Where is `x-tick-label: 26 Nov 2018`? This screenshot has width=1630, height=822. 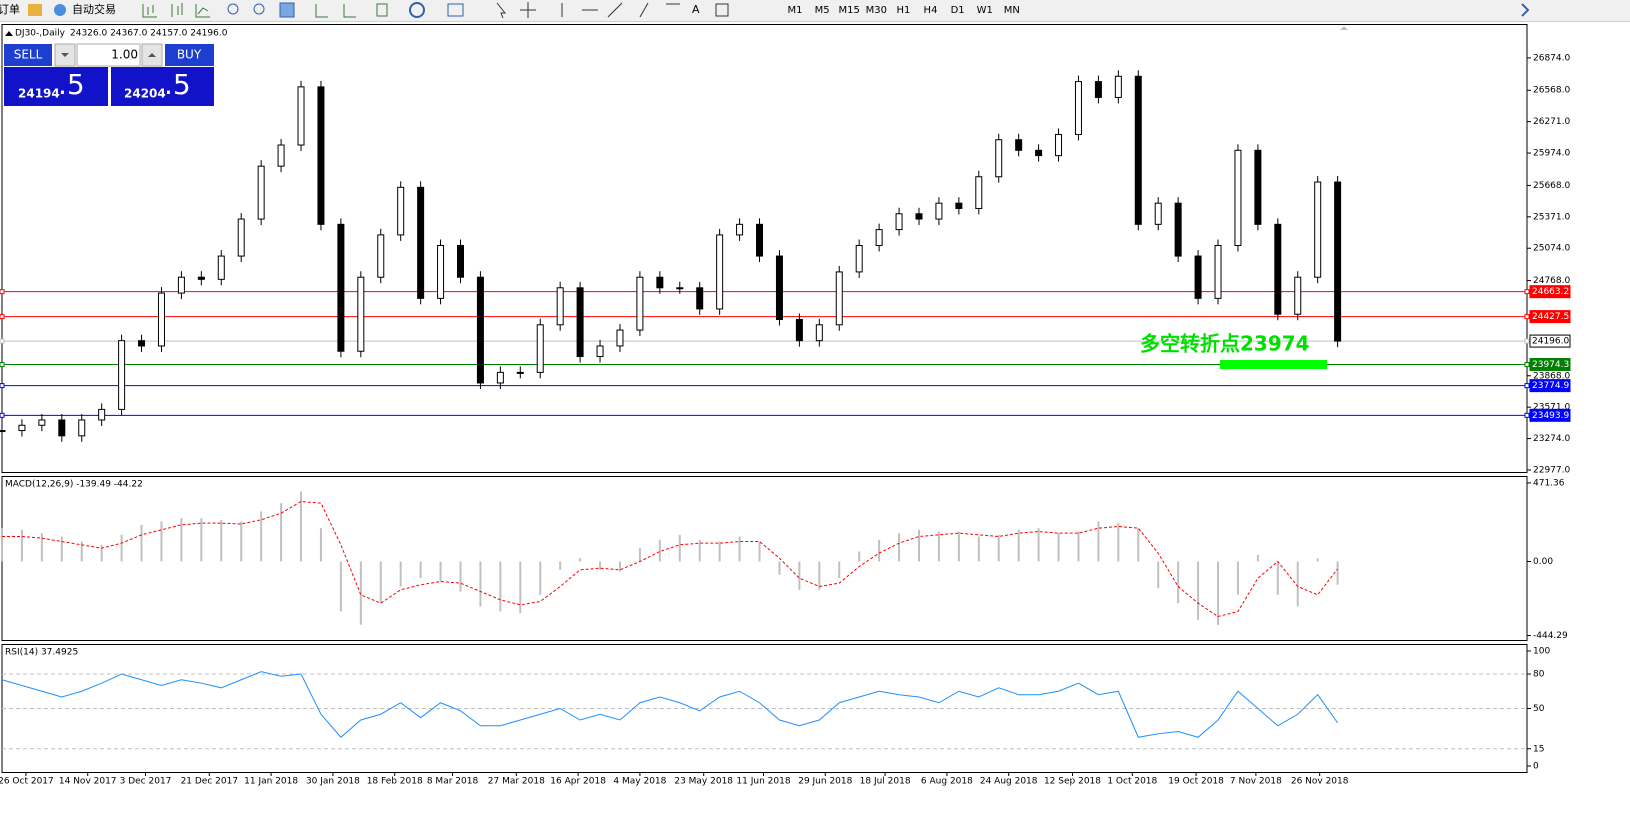
x-tick-label: 26 Nov 2018 is located at coordinates (1320, 782).